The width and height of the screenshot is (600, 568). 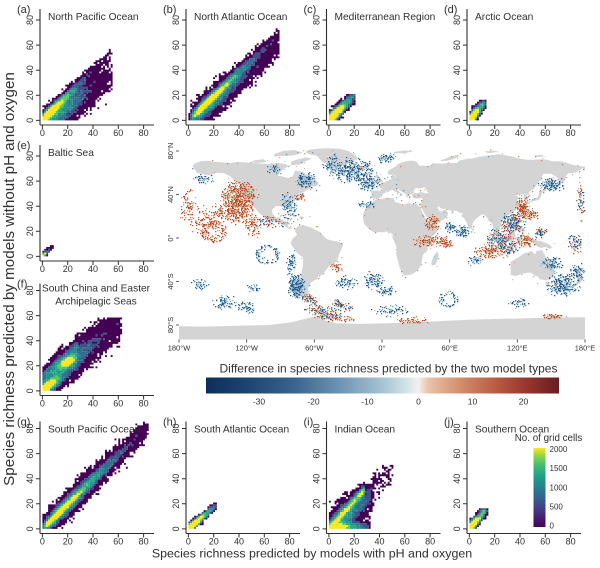 I want to click on svg-text: 80°S, so click(x=170, y=325).